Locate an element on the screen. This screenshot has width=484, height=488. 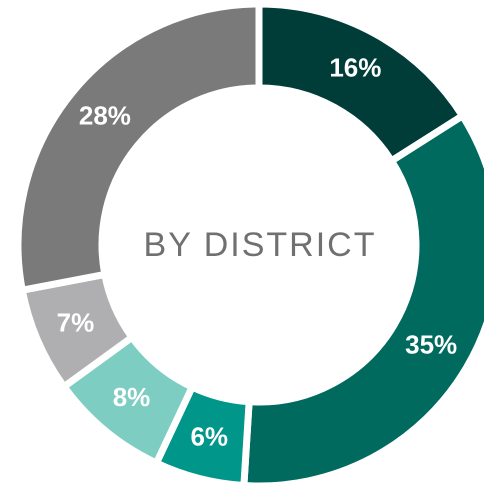
value-label: 7% is located at coordinates (76, 322).